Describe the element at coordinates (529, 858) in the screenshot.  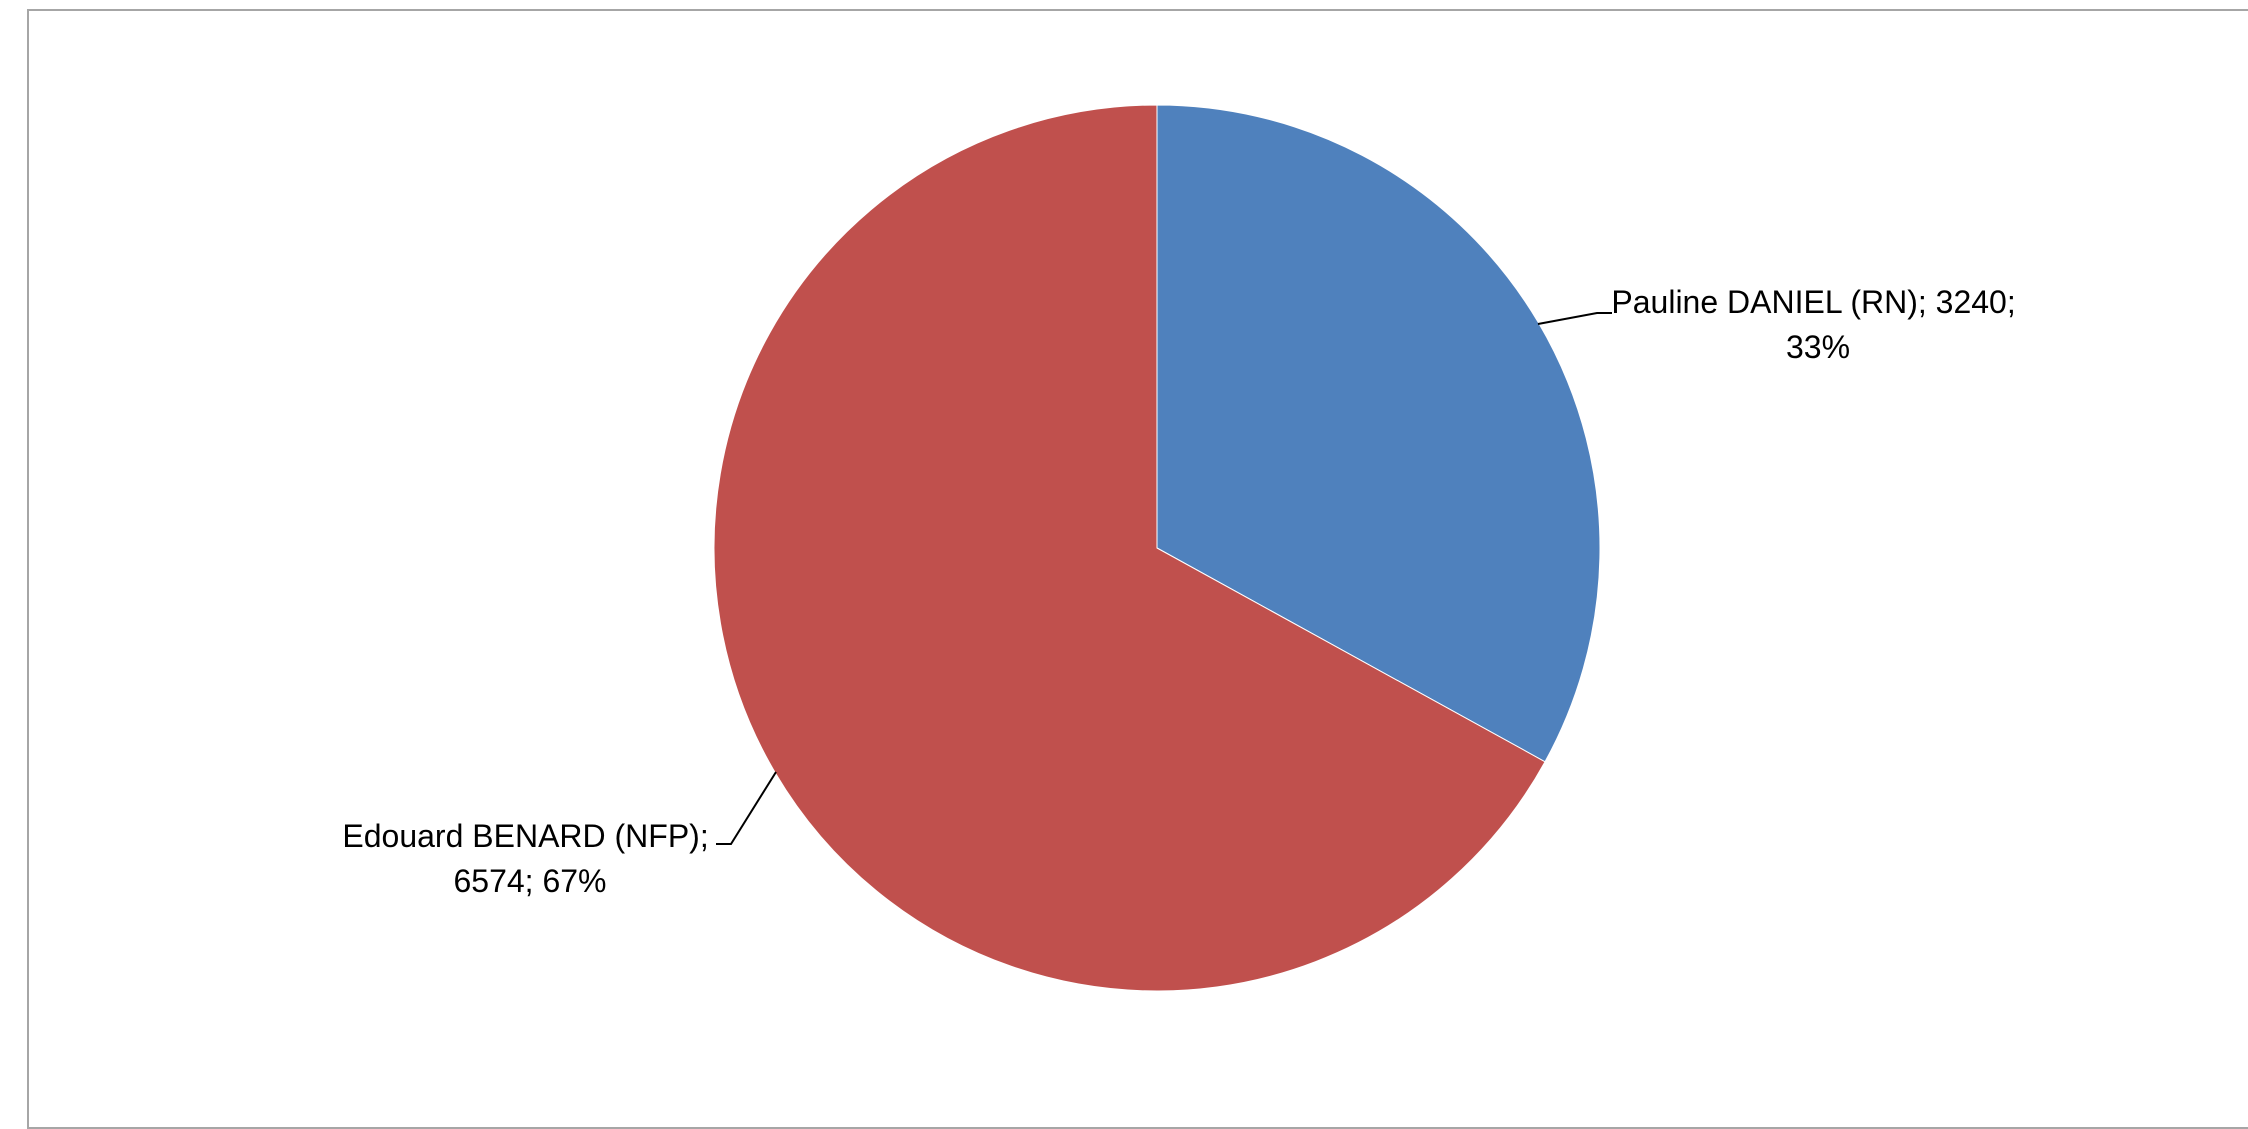
I see `data-label-edouard-benard: Edouard BENARD (NFP); 6574; 67%` at that location.